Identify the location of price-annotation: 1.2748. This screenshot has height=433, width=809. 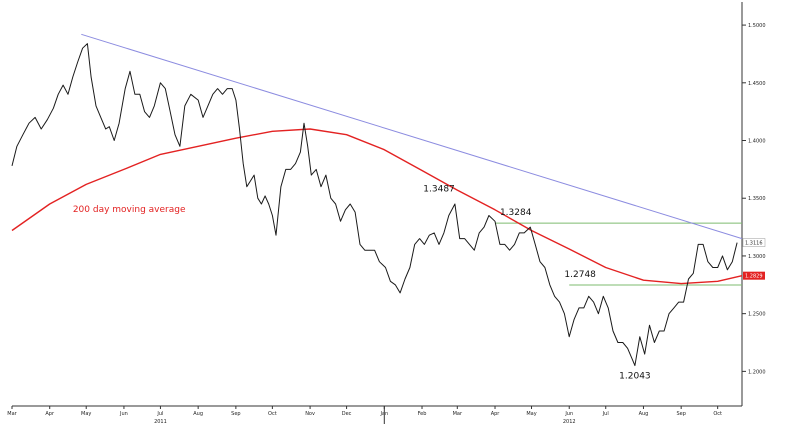
(580, 275).